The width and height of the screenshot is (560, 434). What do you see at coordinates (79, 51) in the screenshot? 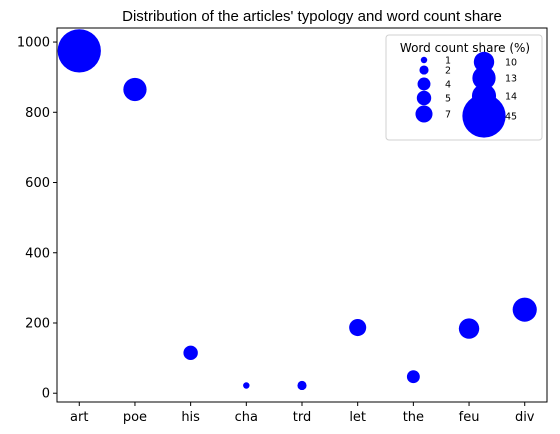
I see `data-point-art` at bounding box center [79, 51].